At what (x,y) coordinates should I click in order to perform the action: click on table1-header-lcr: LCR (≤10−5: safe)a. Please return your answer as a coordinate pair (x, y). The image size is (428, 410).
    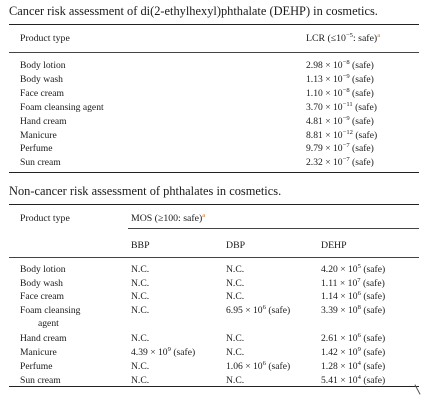
    Looking at the image, I should click on (343, 38).